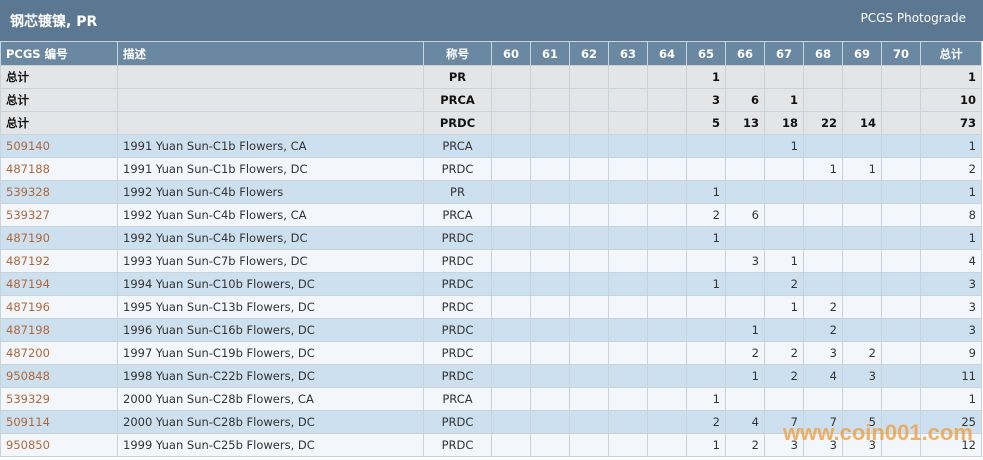  I want to click on column-header: 称号, so click(457, 53).